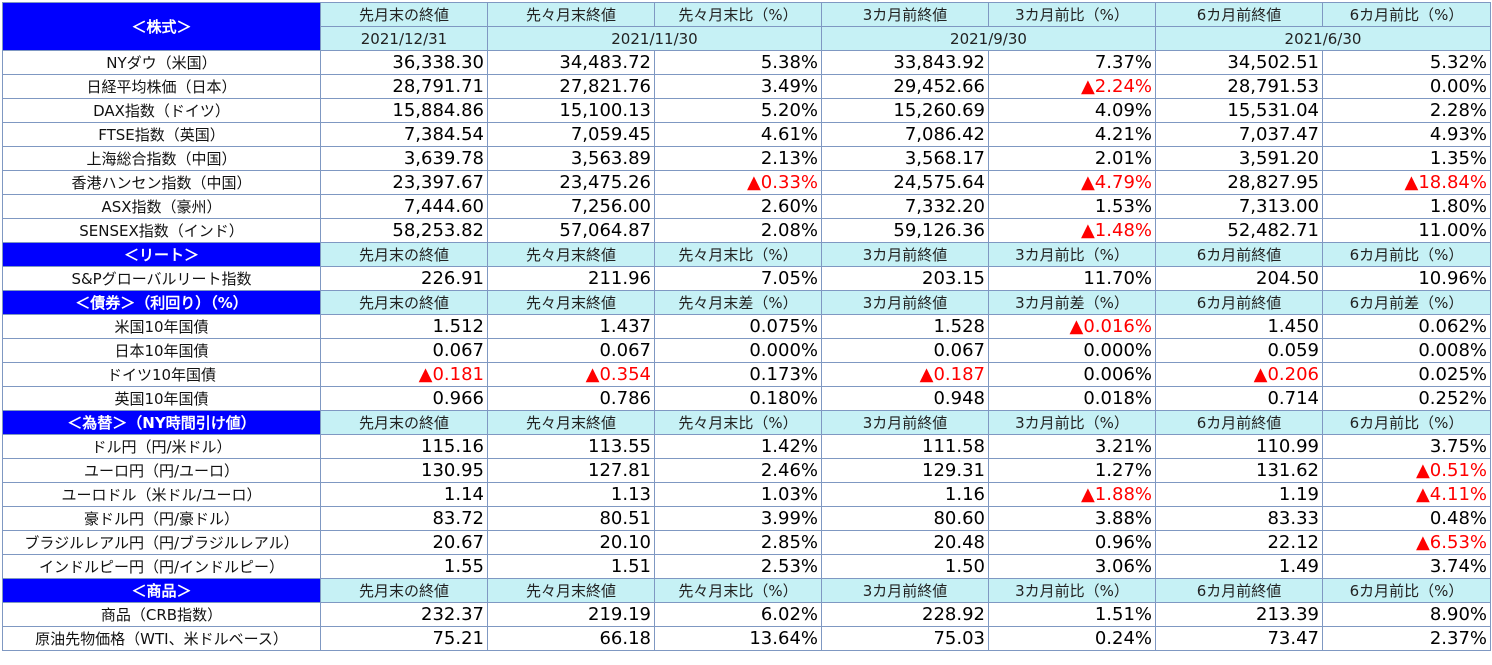  Describe the element at coordinates (1406, 446) in the screenshot. I see `value-cell: 3.75%` at that location.